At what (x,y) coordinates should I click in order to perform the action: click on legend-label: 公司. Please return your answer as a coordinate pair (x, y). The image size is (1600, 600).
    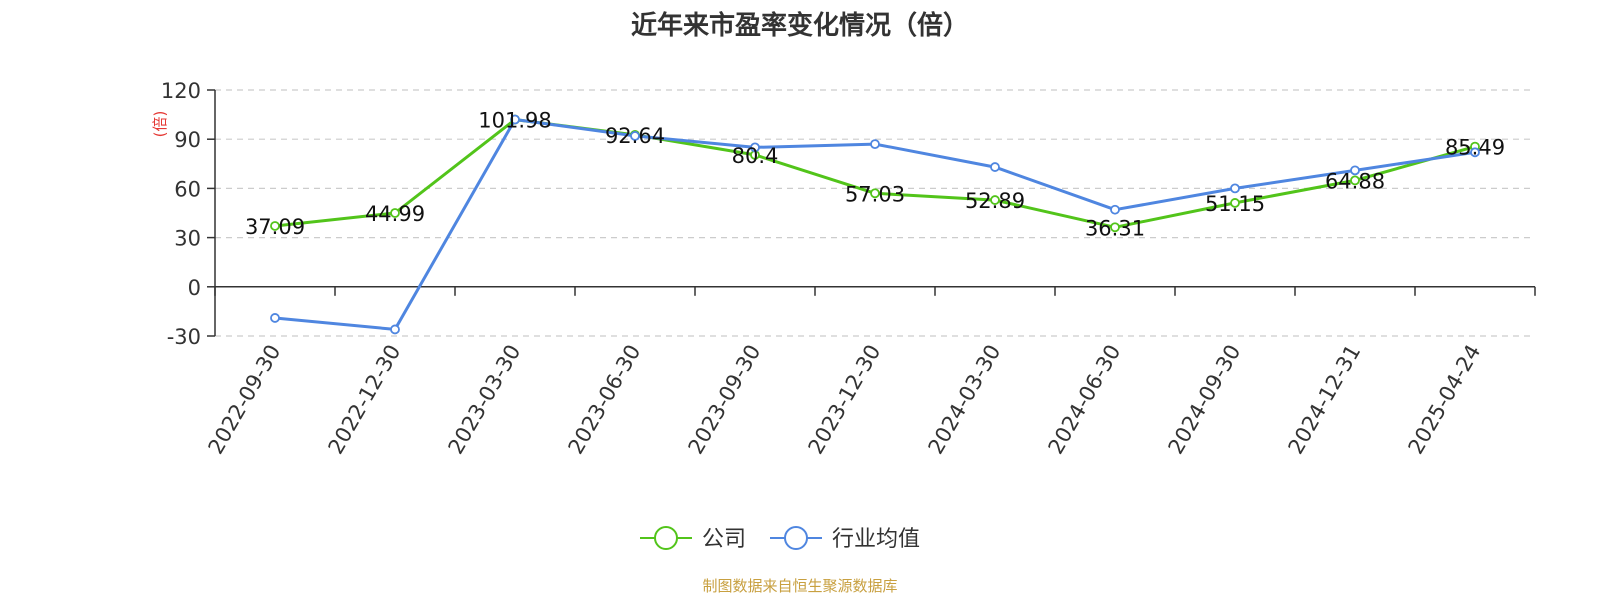
    Looking at the image, I should click on (724, 539).